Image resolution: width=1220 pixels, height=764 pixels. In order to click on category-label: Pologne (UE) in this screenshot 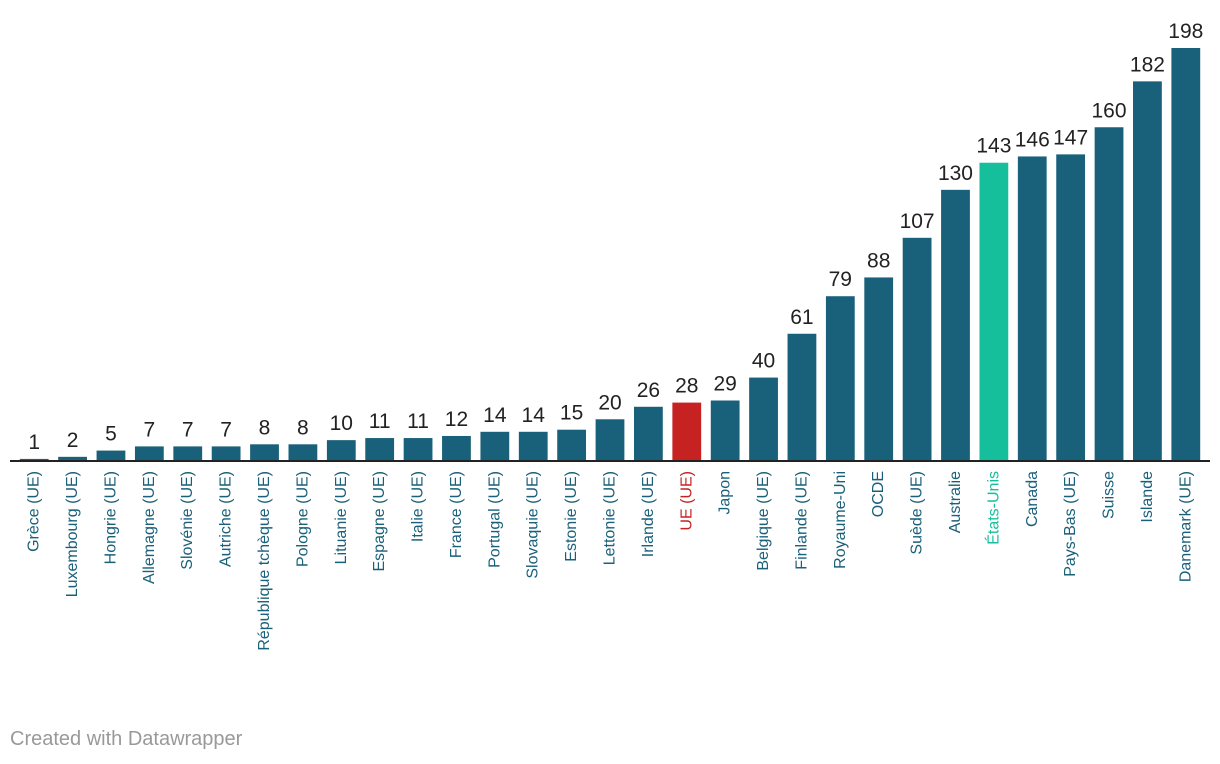, I will do `click(302, 519)`.